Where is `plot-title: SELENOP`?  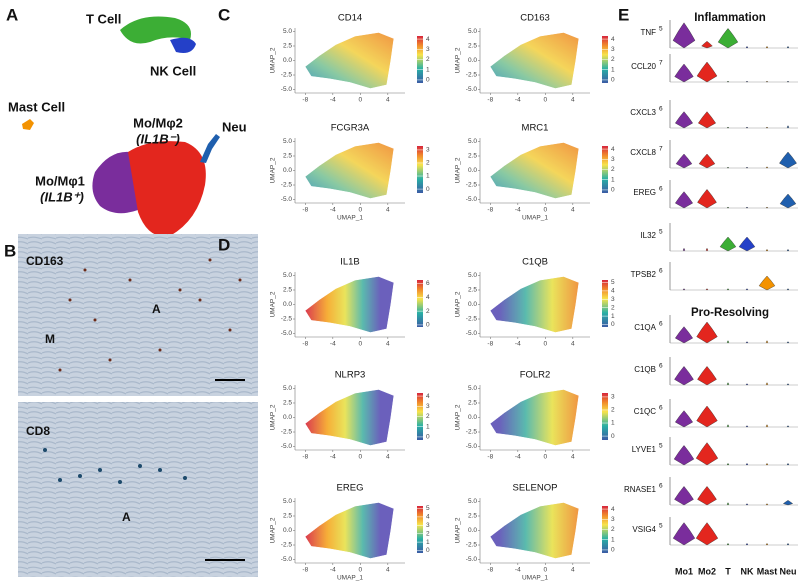 plot-title: SELENOP is located at coordinates (535, 488).